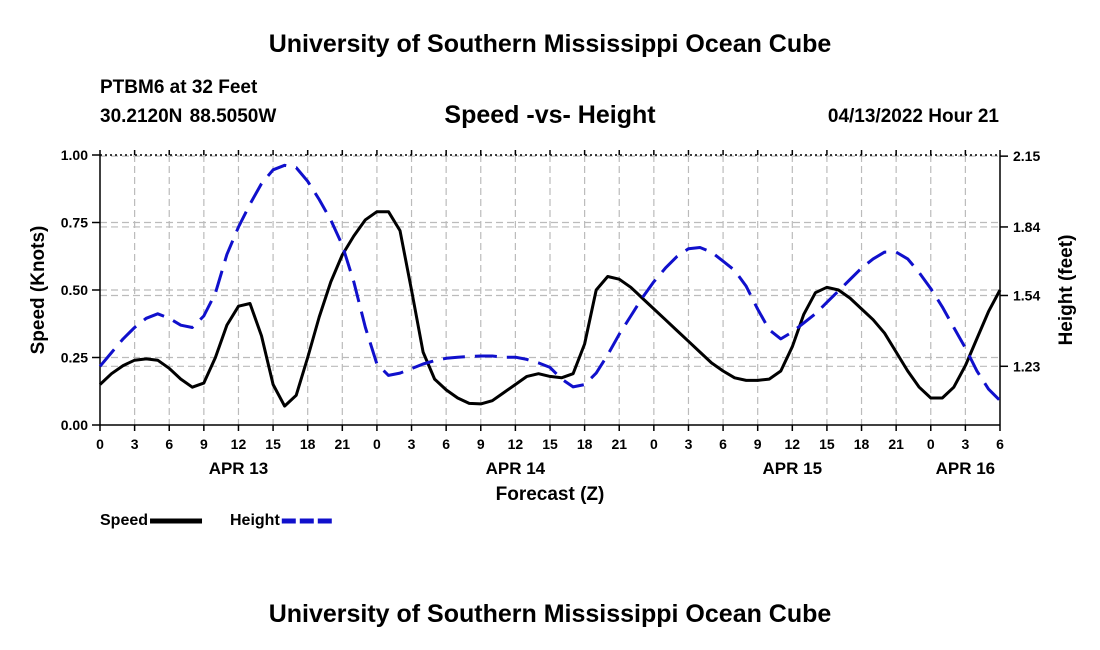 Image resolution: width=1100 pixels, height=650 pixels. Describe the element at coordinates (74, 290) in the screenshot. I see `y-tick-label: 0.50` at that location.